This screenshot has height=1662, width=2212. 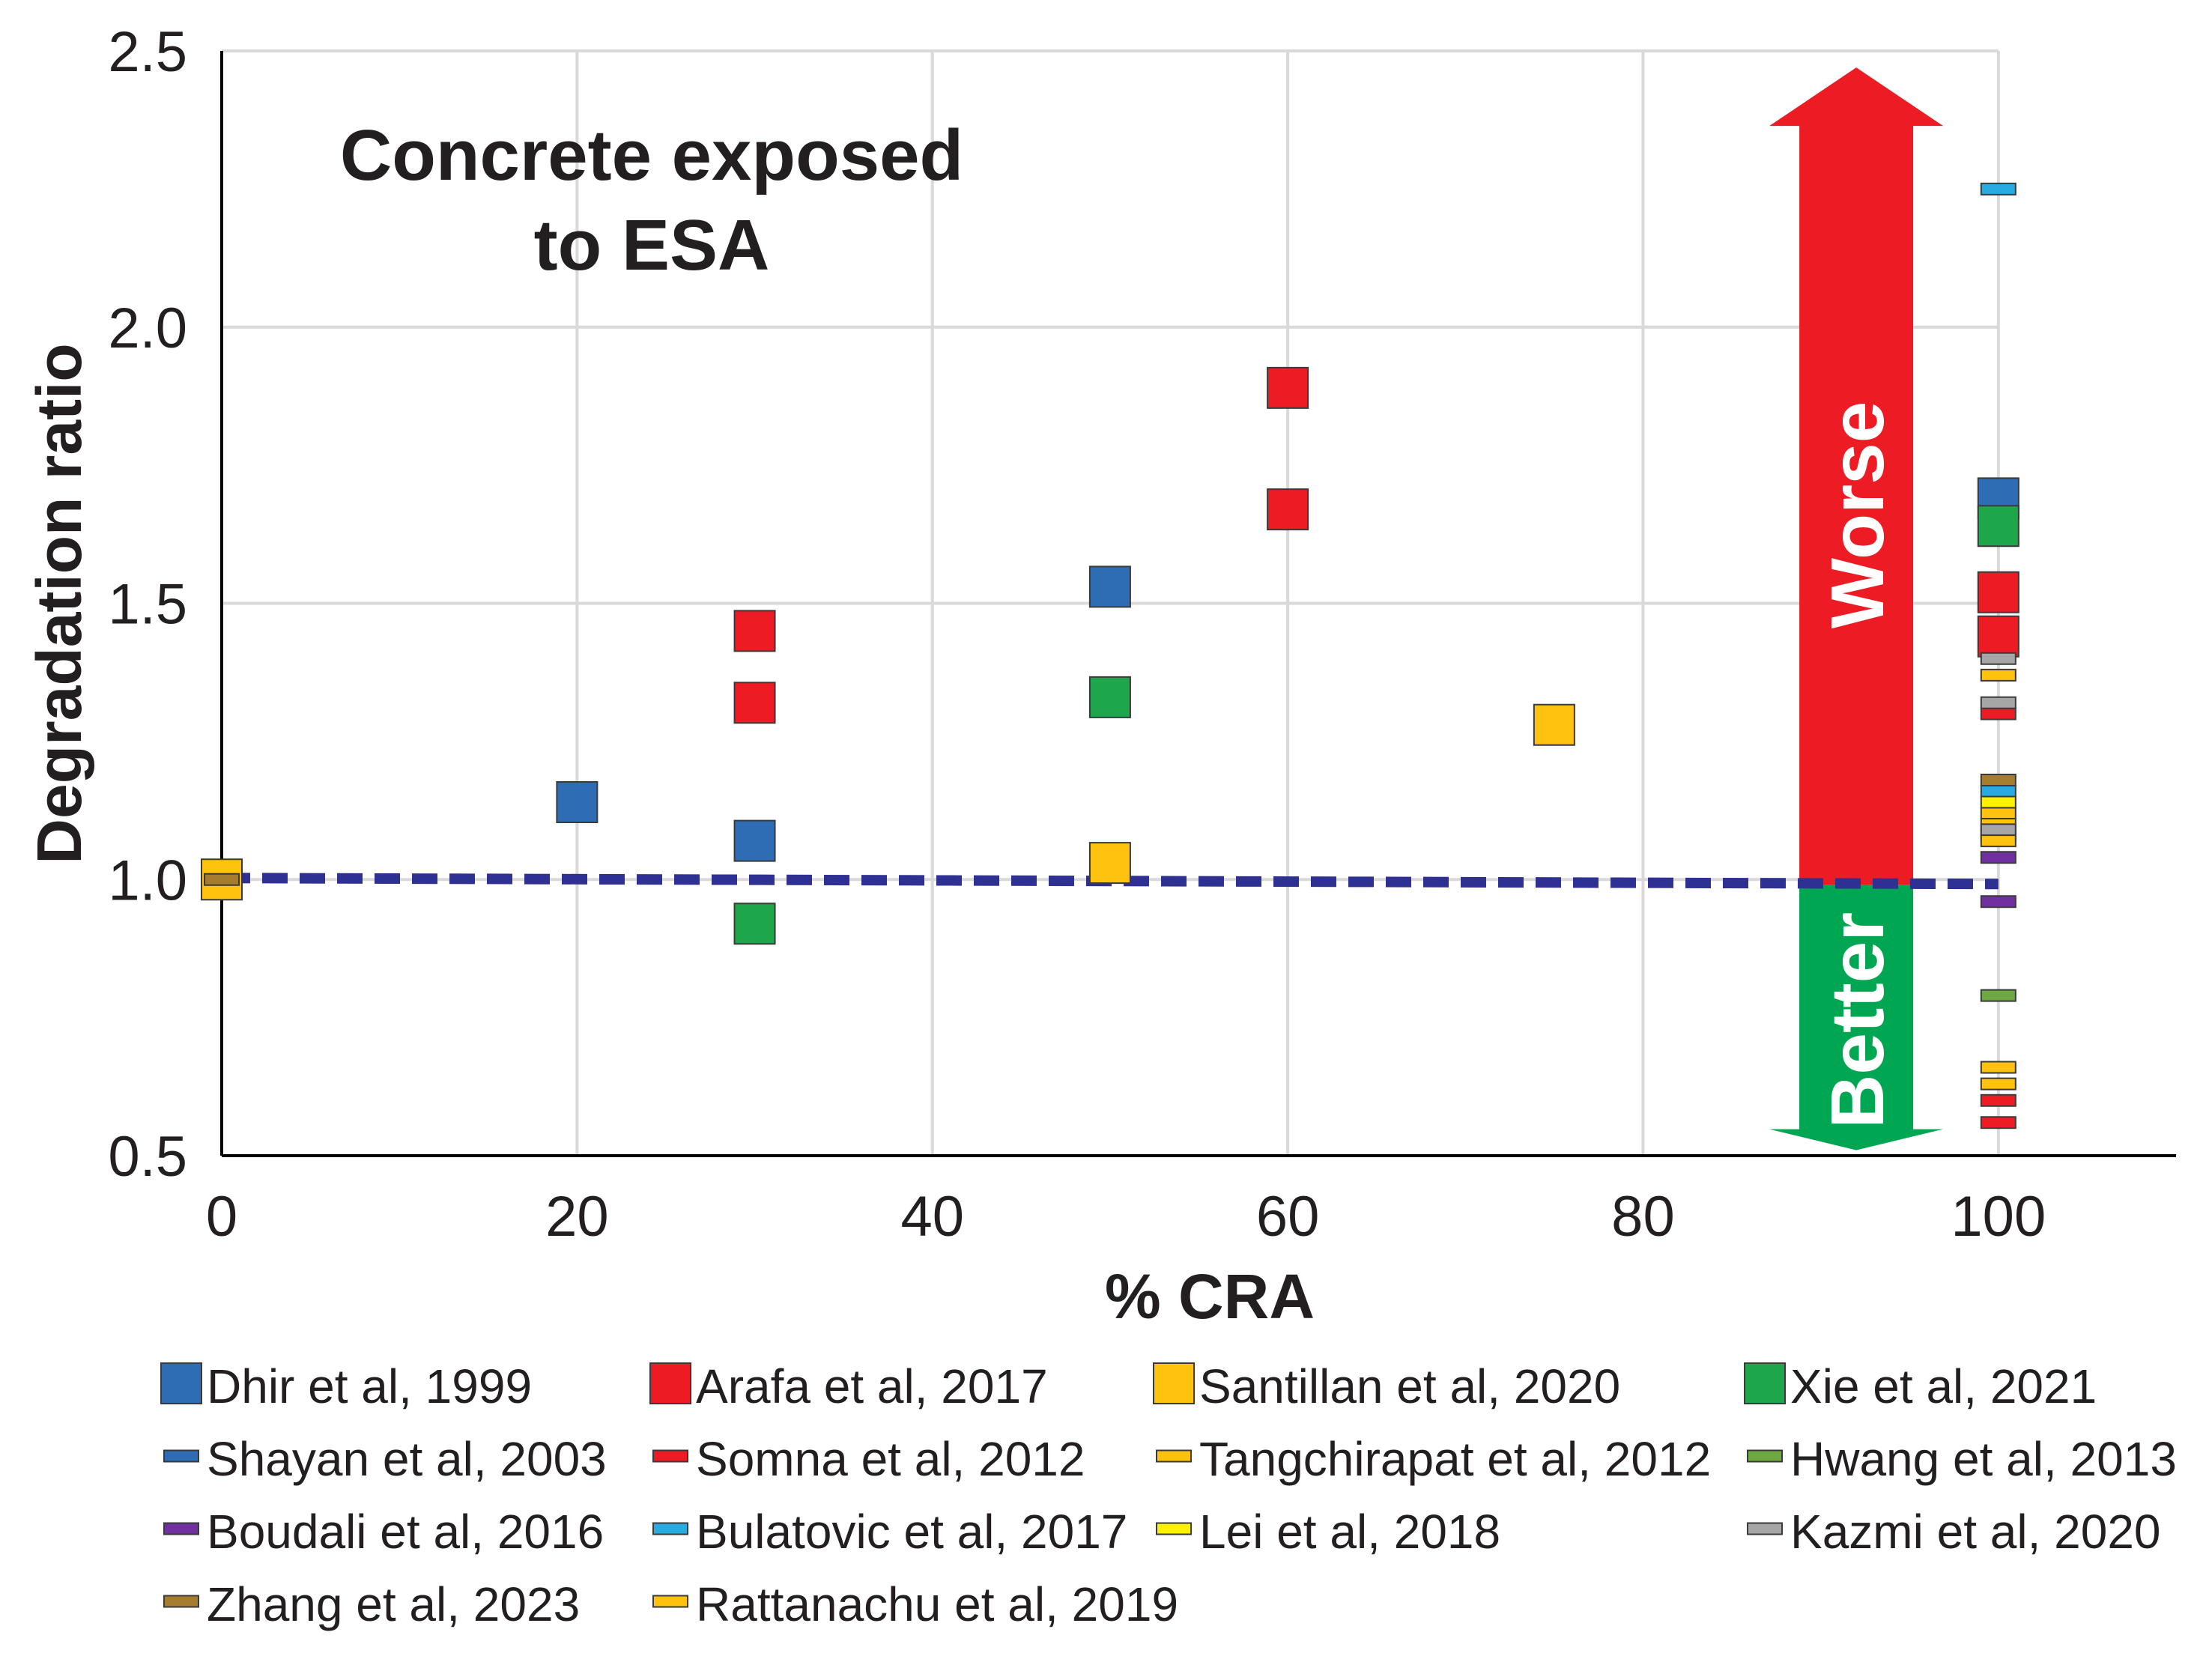 What do you see at coordinates (1288, 1217) in the screenshot?
I see `x-tick-label: 60` at bounding box center [1288, 1217].